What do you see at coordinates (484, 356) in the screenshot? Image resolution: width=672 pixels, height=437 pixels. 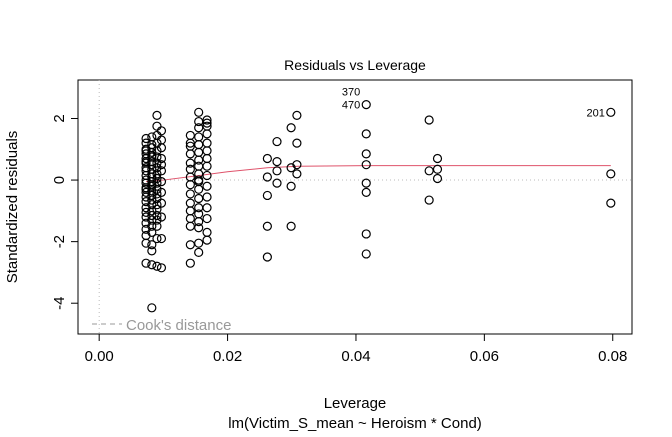 I see `x-tick-label: 0.06` at bounding box center [484, 356].